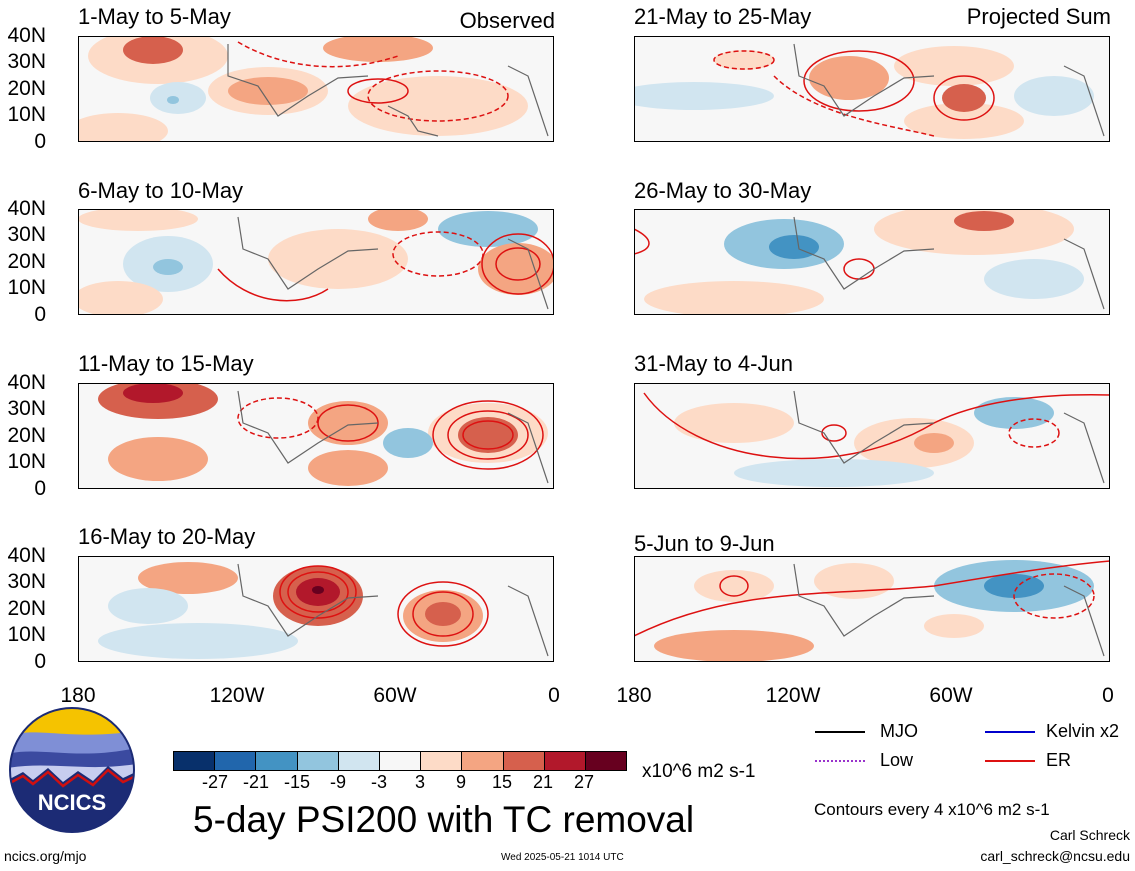  What do you see at coordinates (1010, 761) in the screenshot?
I see `legend-line-er` at bounding box center [1010, 761].